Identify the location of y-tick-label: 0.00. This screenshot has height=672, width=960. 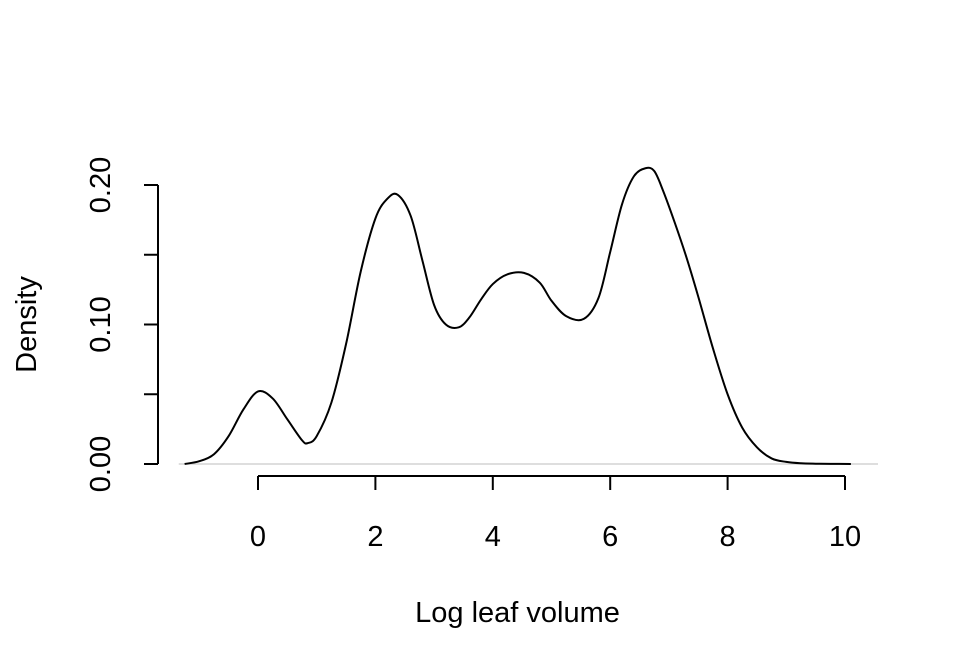
(101, 464).